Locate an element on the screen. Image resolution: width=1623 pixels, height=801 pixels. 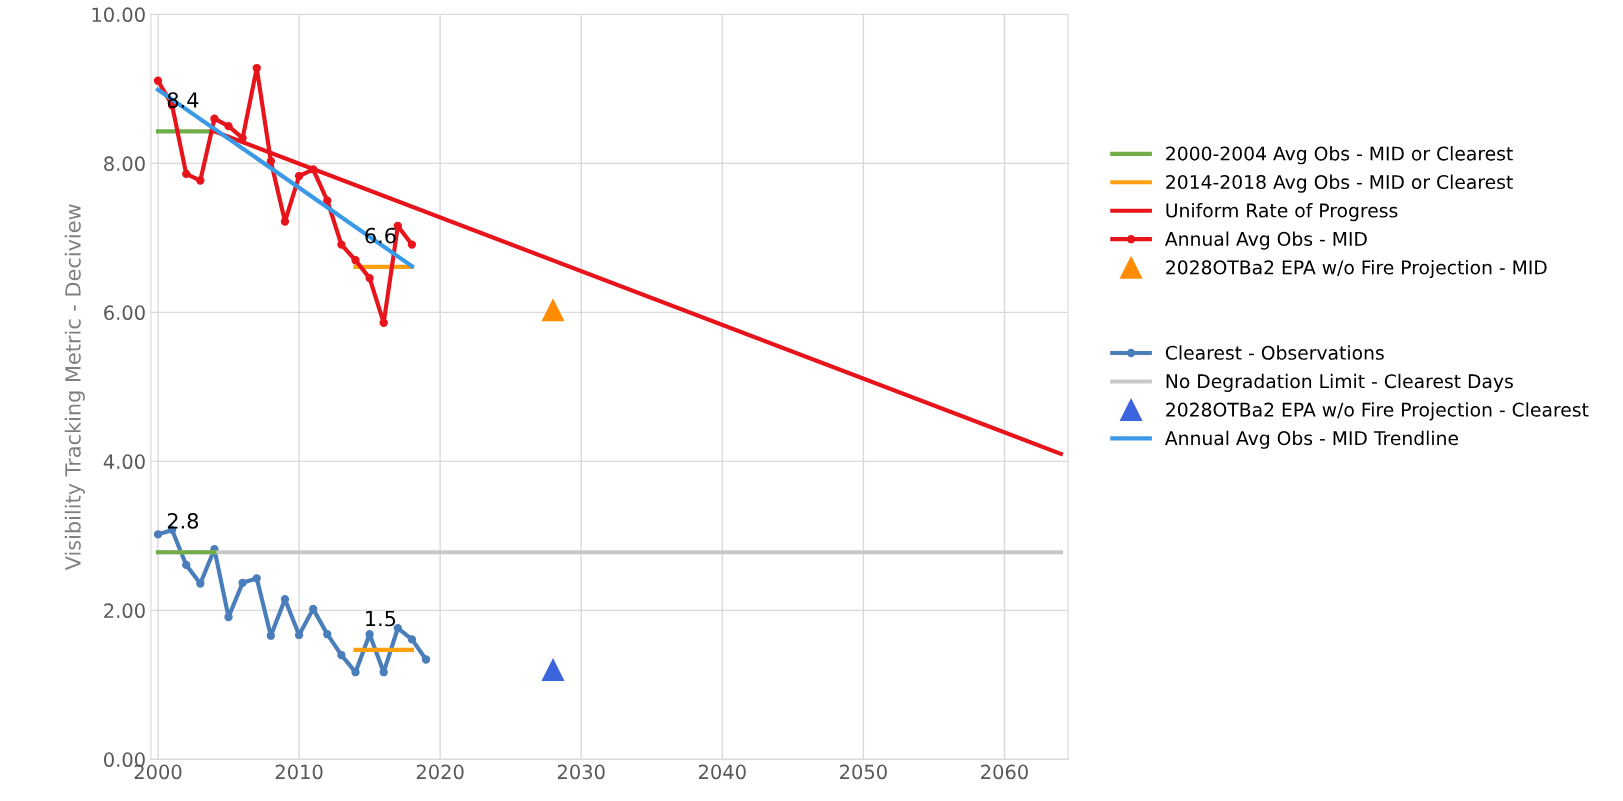
legend-label: 2014-2018 Avg Obs - MID or Clearest is located at coordinates (1339, 183).